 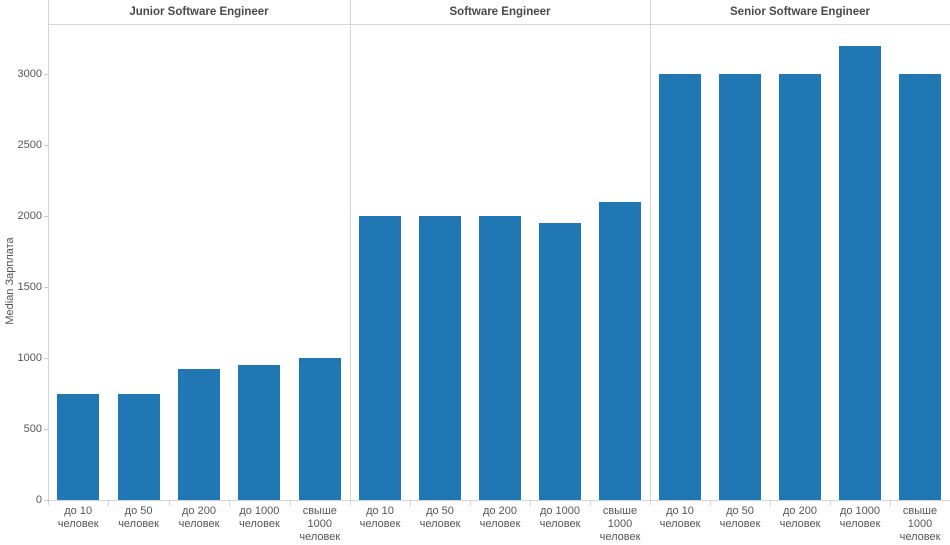 I want to click on panel-header-3: Senior Software Engineer, so click(x=800, y=12).